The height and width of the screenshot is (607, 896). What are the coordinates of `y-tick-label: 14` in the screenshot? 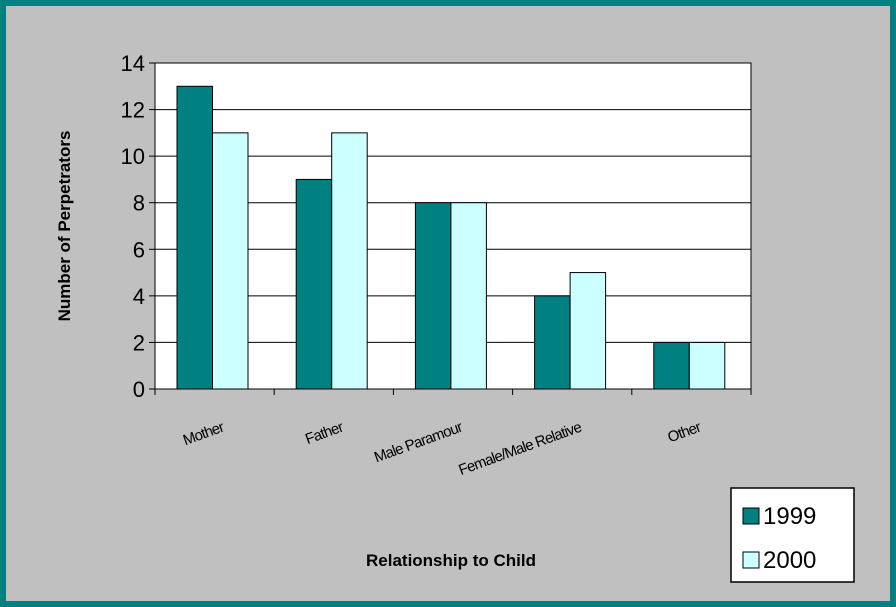 It's located at (133, 63).